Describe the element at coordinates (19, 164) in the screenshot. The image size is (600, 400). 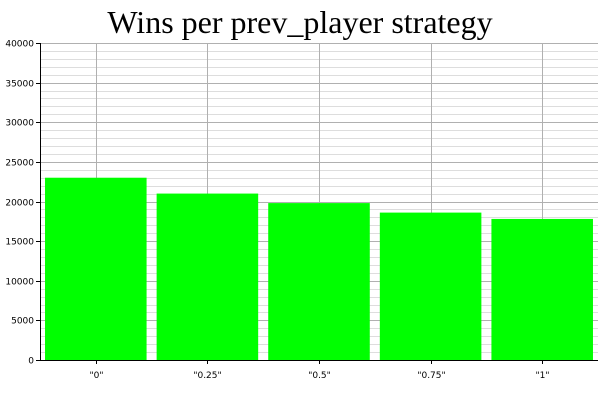
I see `y-tick-label: 25000` at that location.